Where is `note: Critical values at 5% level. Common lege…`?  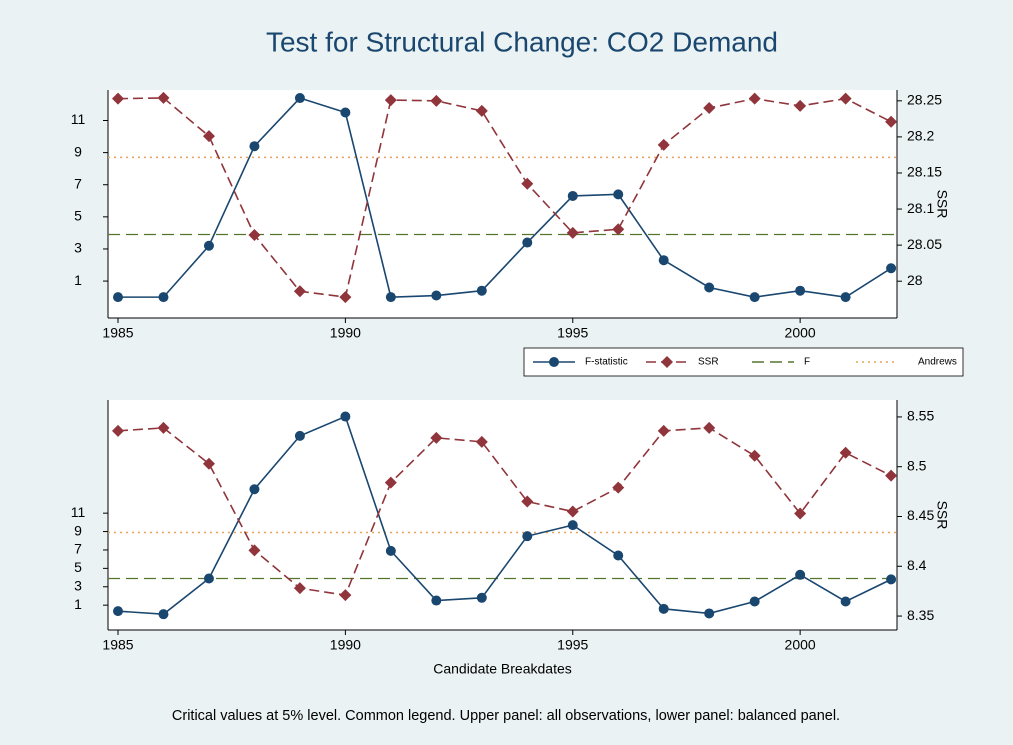
note: Critical values at 5% level. Common lege… is located at coordinates (506, 716).